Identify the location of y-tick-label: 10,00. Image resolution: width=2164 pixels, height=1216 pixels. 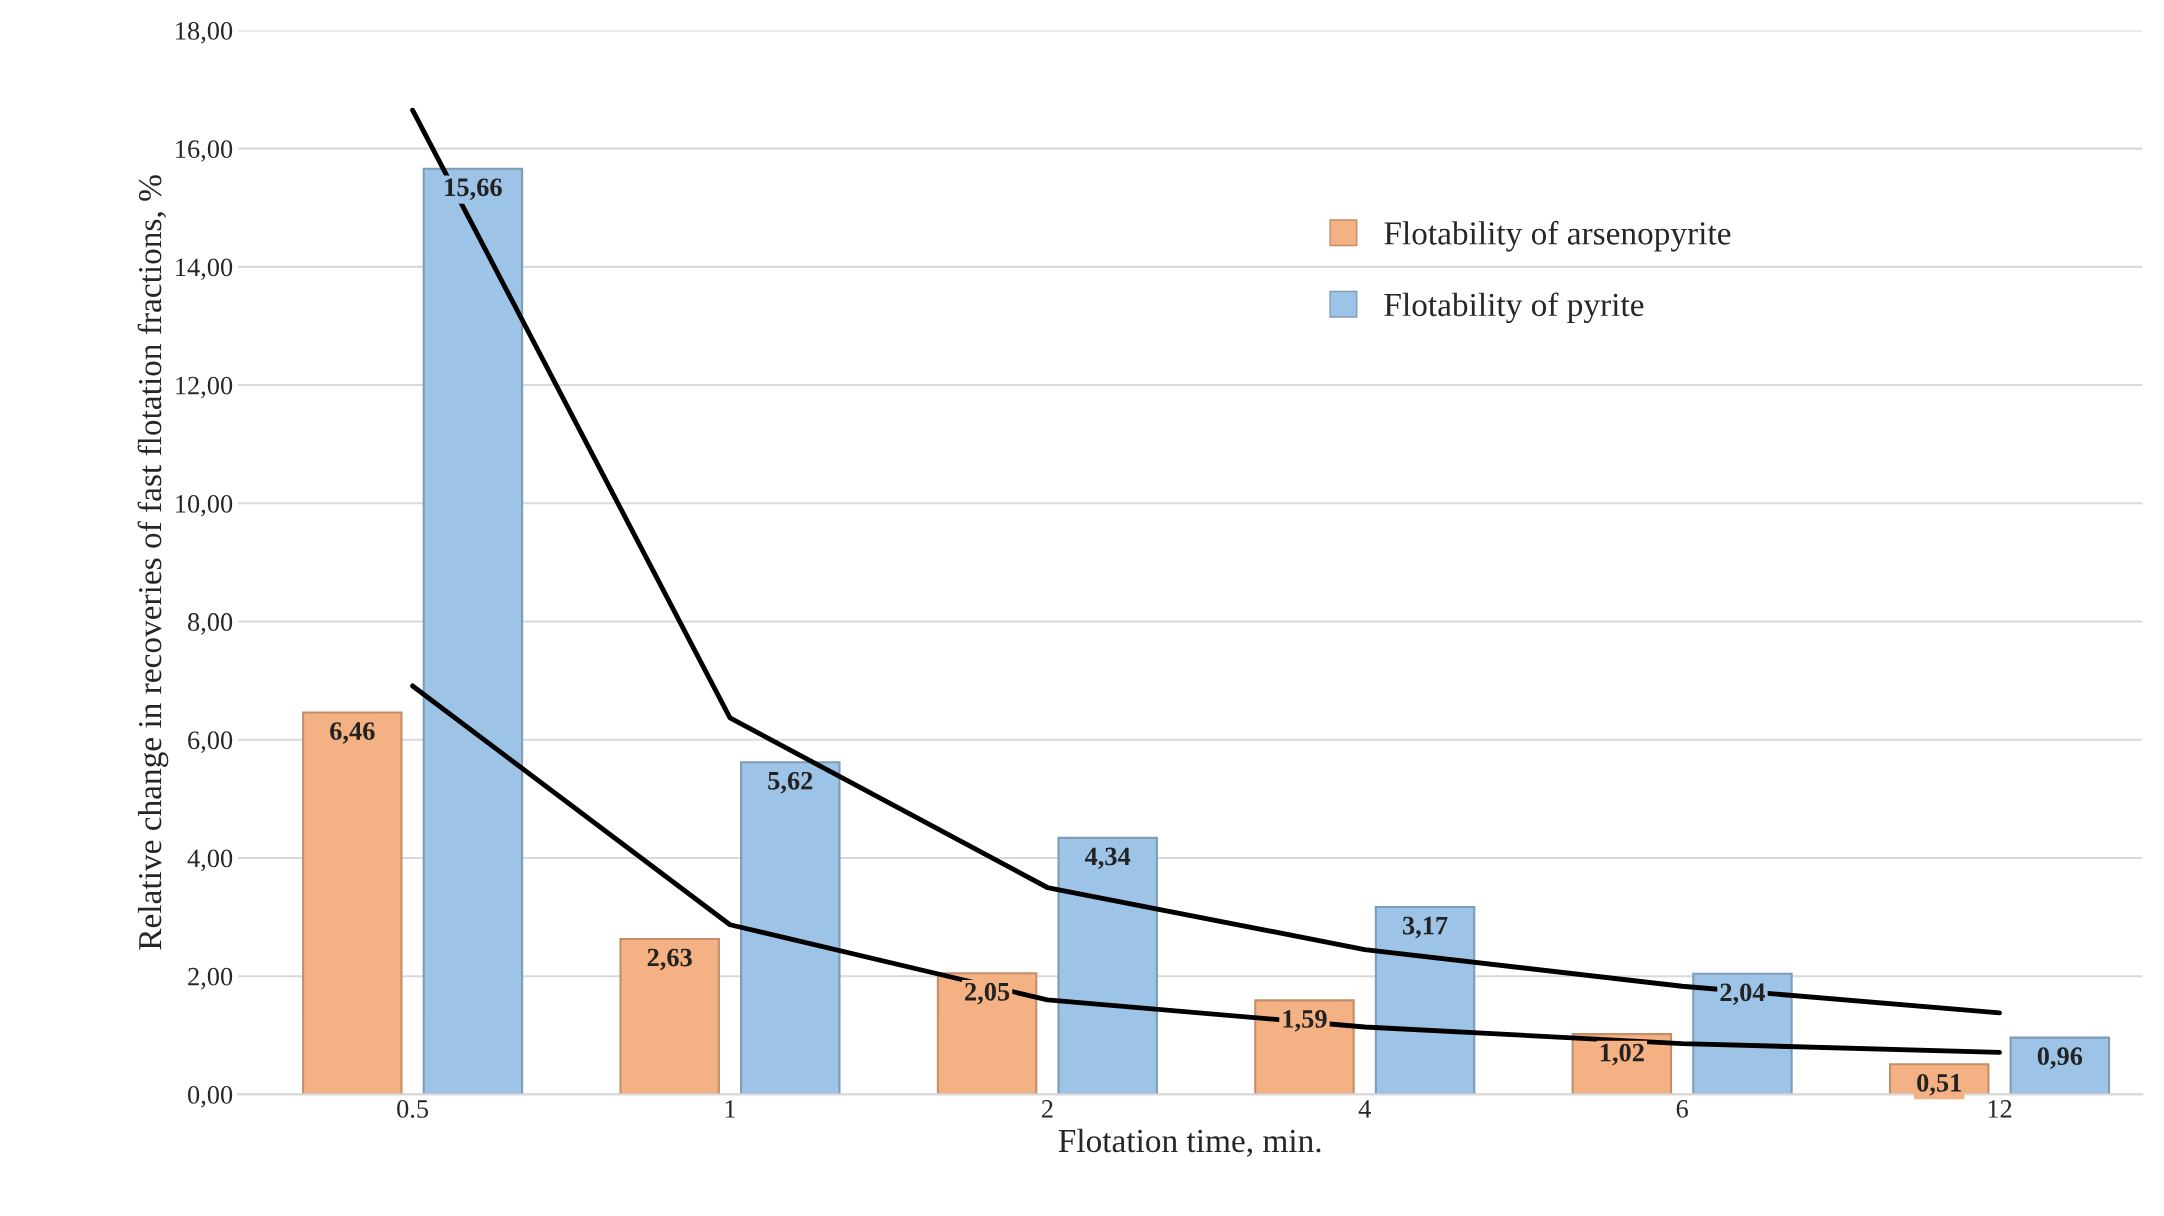
(204, 505).